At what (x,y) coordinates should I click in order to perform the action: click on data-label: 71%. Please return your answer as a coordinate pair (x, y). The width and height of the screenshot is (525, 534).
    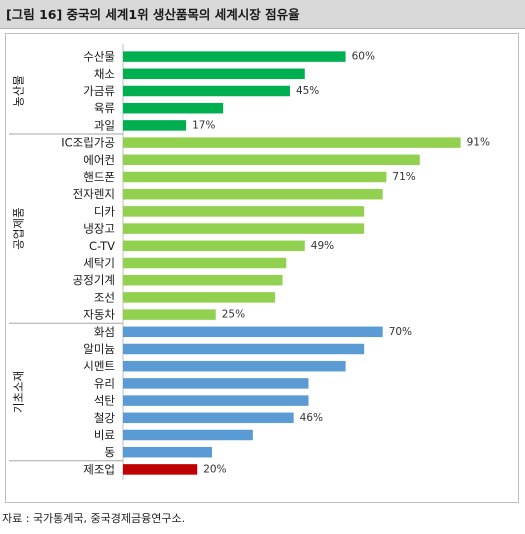
    Looking at the image, I should click on (403, 177).